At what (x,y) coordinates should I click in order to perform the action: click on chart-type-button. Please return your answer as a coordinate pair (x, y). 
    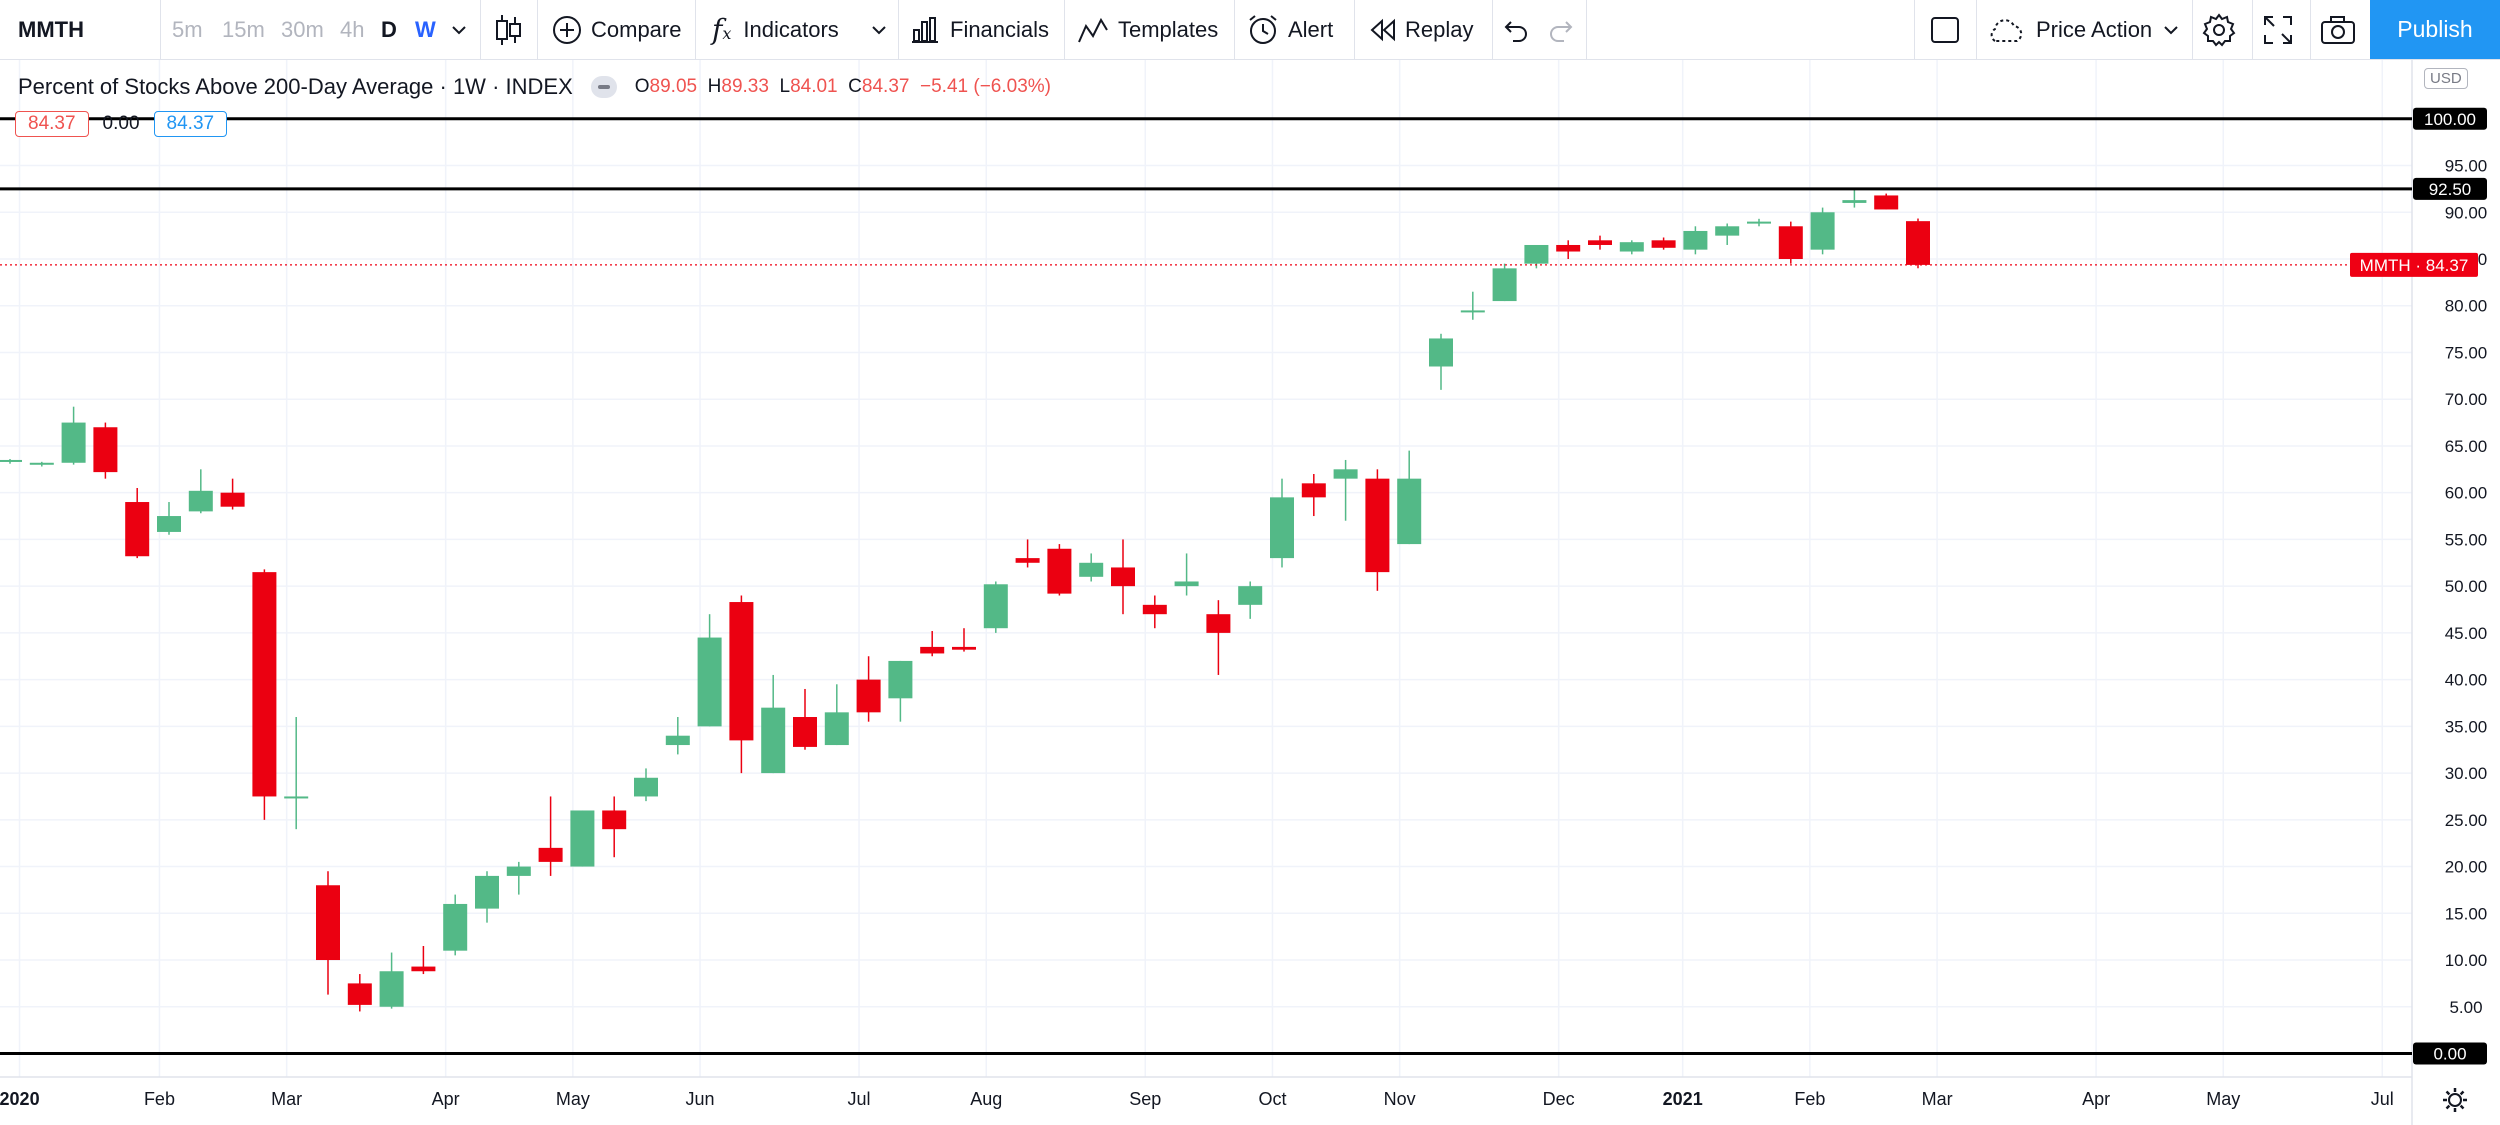
    Looking at the image, I should click on (508, 29).